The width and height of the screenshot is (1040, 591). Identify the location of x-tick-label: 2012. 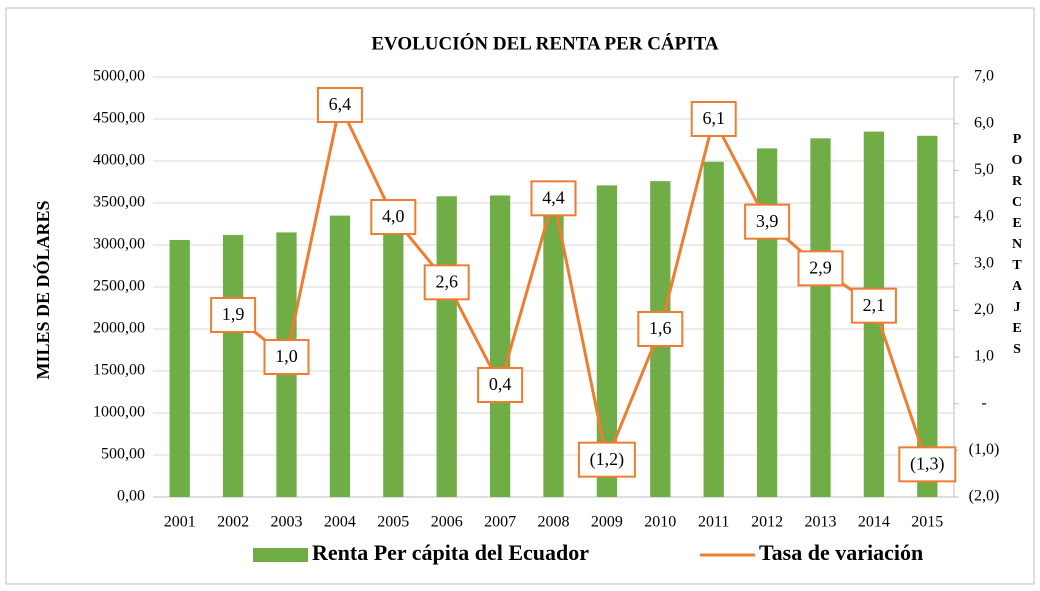
(767, 522).